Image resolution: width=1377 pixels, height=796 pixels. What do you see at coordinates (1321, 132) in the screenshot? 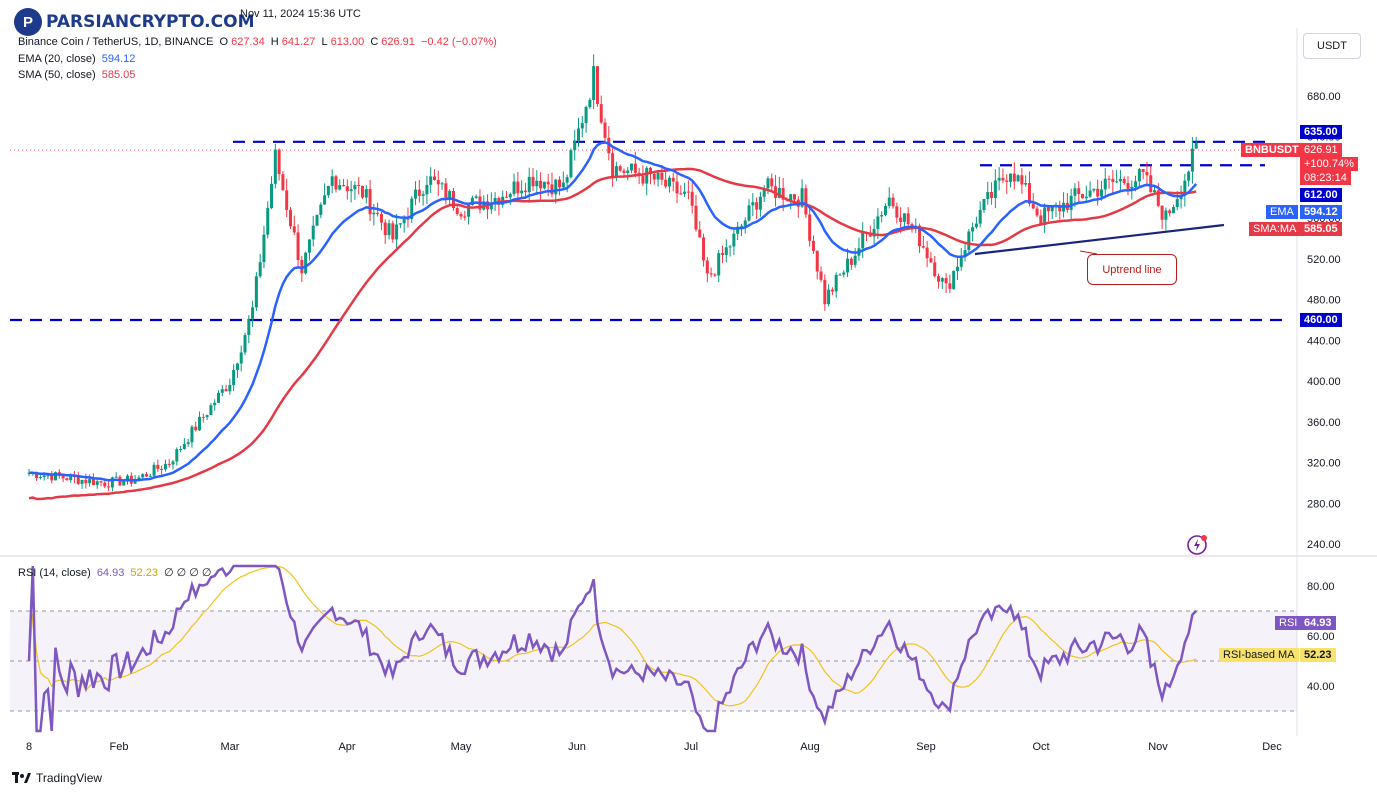
I see `level-635-tag: 635.00` at bounding box center [1321, 132].